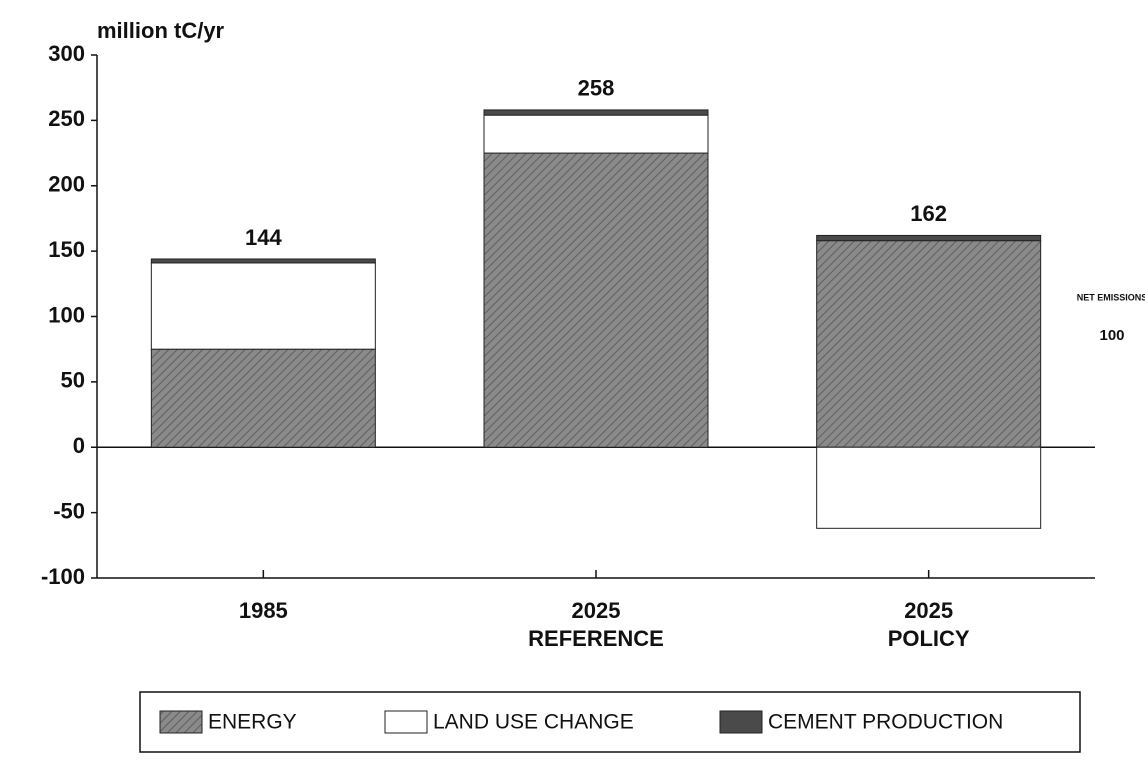 The image size is (1145, 763). Describe the element at coordinates (69, 510) in the screenshot. I see `y-tick-label: -50` at that location.